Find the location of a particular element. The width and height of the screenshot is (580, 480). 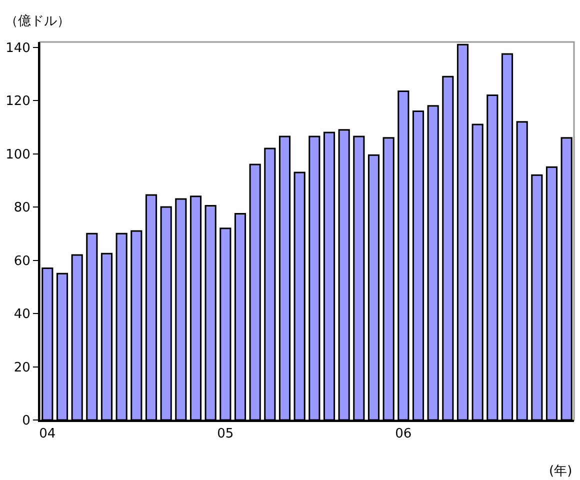

y-tick-label: 20 is located at coordinates (22, 368).